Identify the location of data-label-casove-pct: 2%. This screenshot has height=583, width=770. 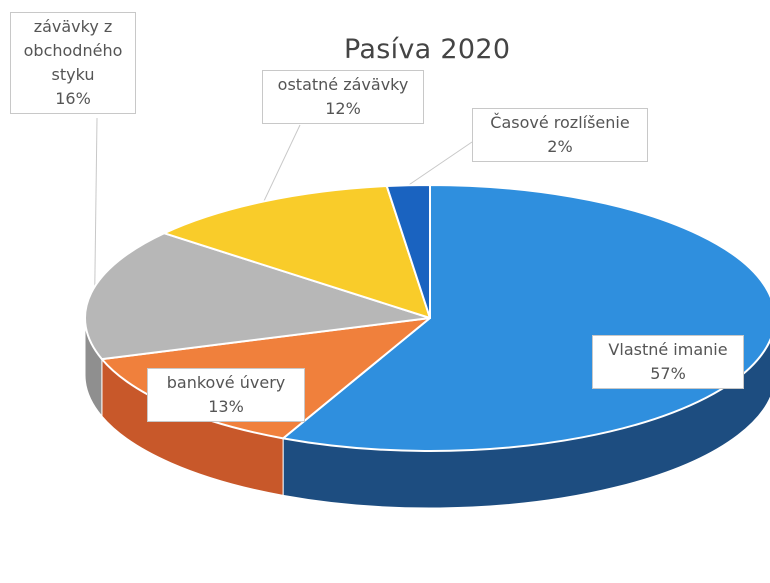
(560, 146).